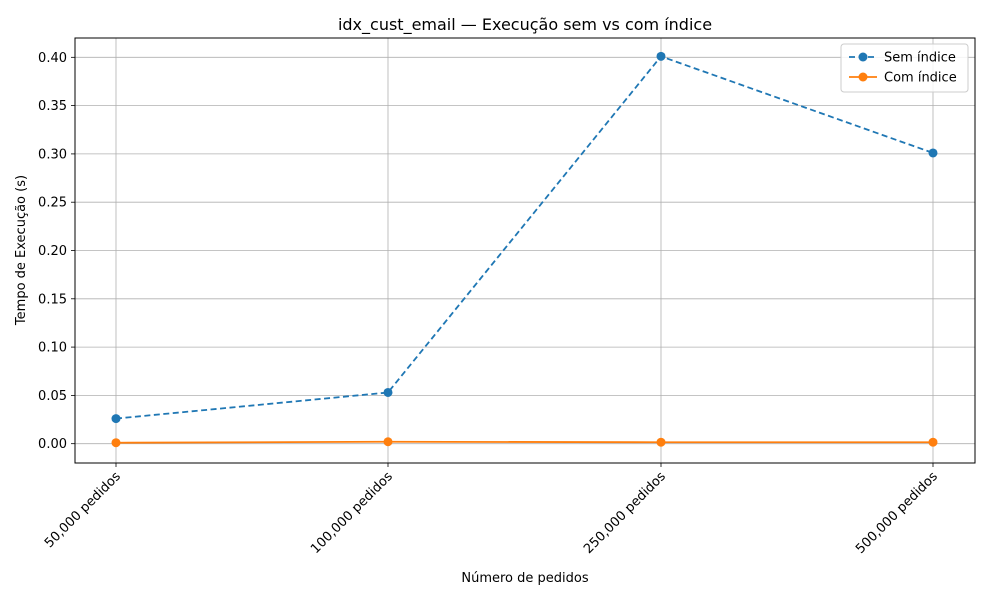 Image resolution: width=1000 pixels, height=600 pixels. I want to click on y-tick-label: 0.05, so click(52, 396).